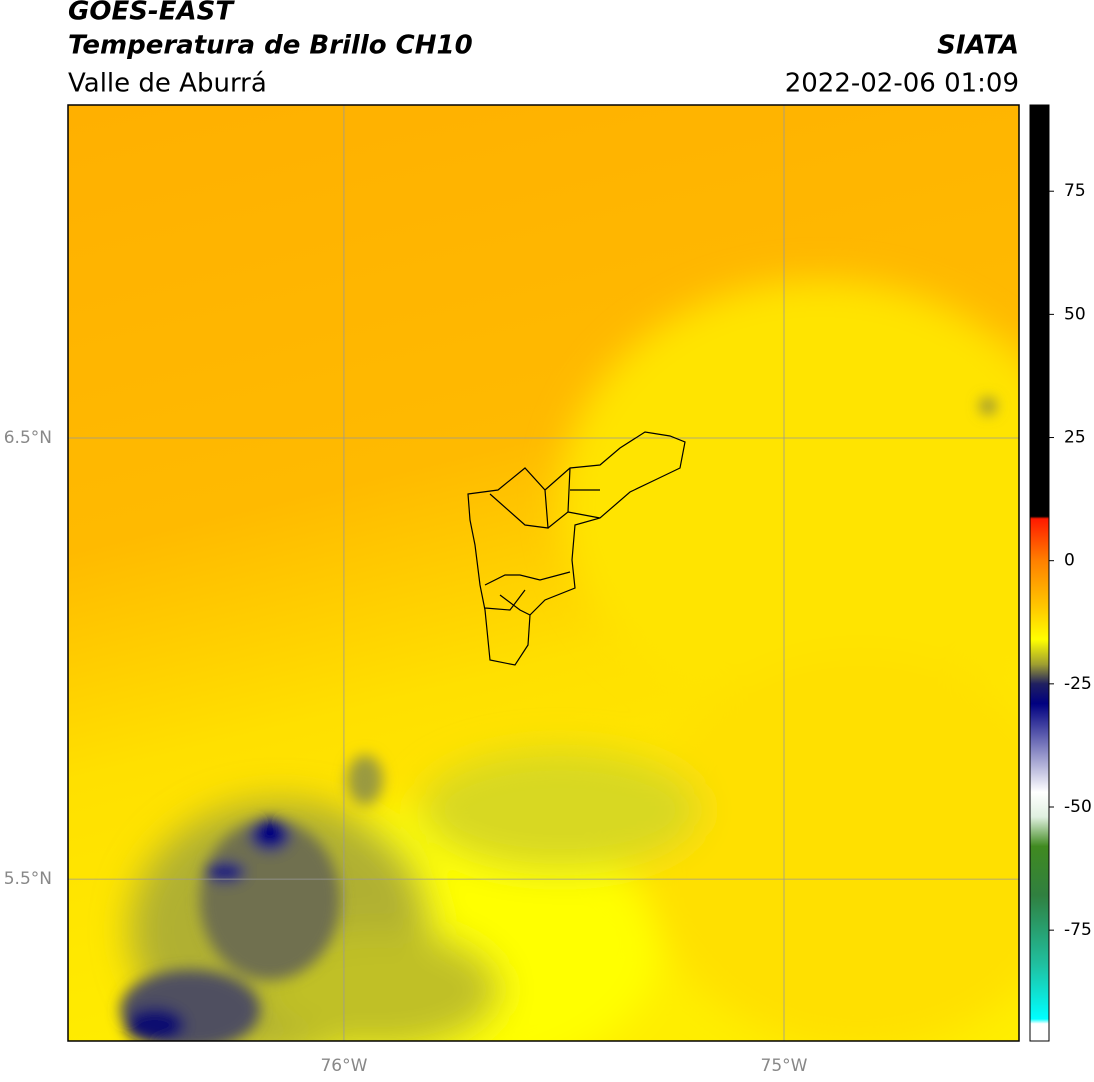 This screenshot has height=1082, width=1094. Describe the element at coordinates (28, 438) in the screenshot. I see `y-tick-label: 6.5°N` at that location.